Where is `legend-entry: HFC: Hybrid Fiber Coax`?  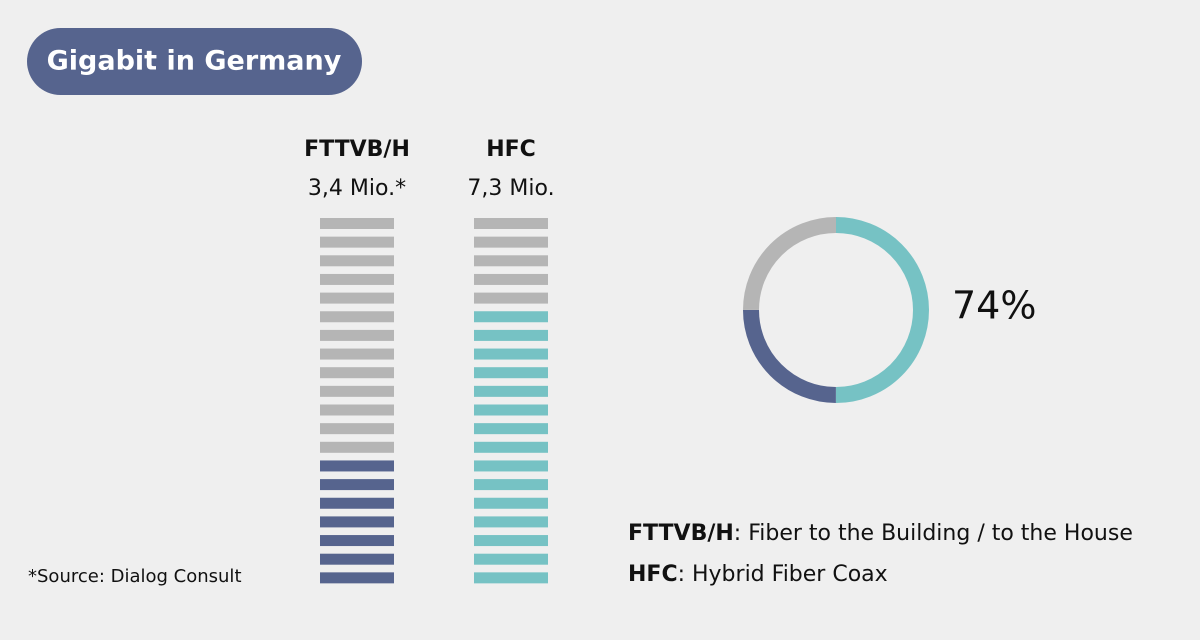
legend-entry: HFC: Hybrid Fiber Coax is located at coordinates (758, 574).